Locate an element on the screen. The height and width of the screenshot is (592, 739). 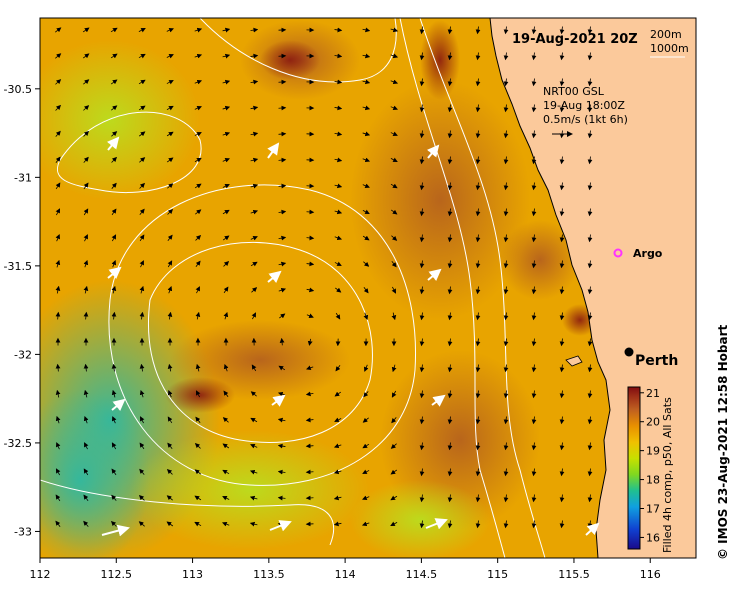
product-name: NRT00 GSL is located at coordinates (574, 91).